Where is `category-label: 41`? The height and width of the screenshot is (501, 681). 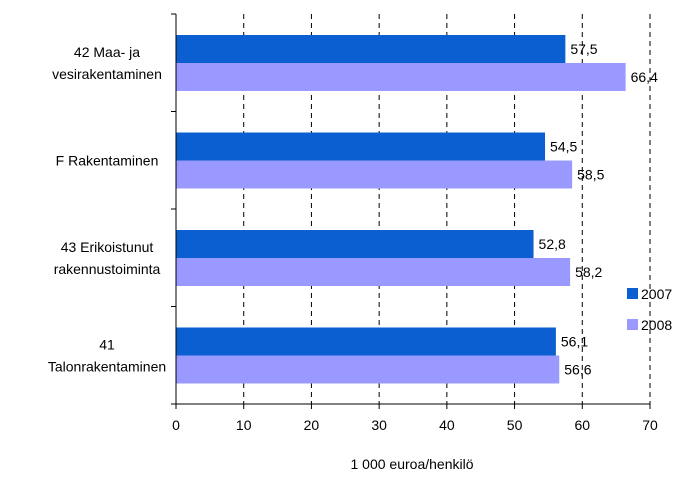 category-label: 41 is located at coordinates (107, 345).